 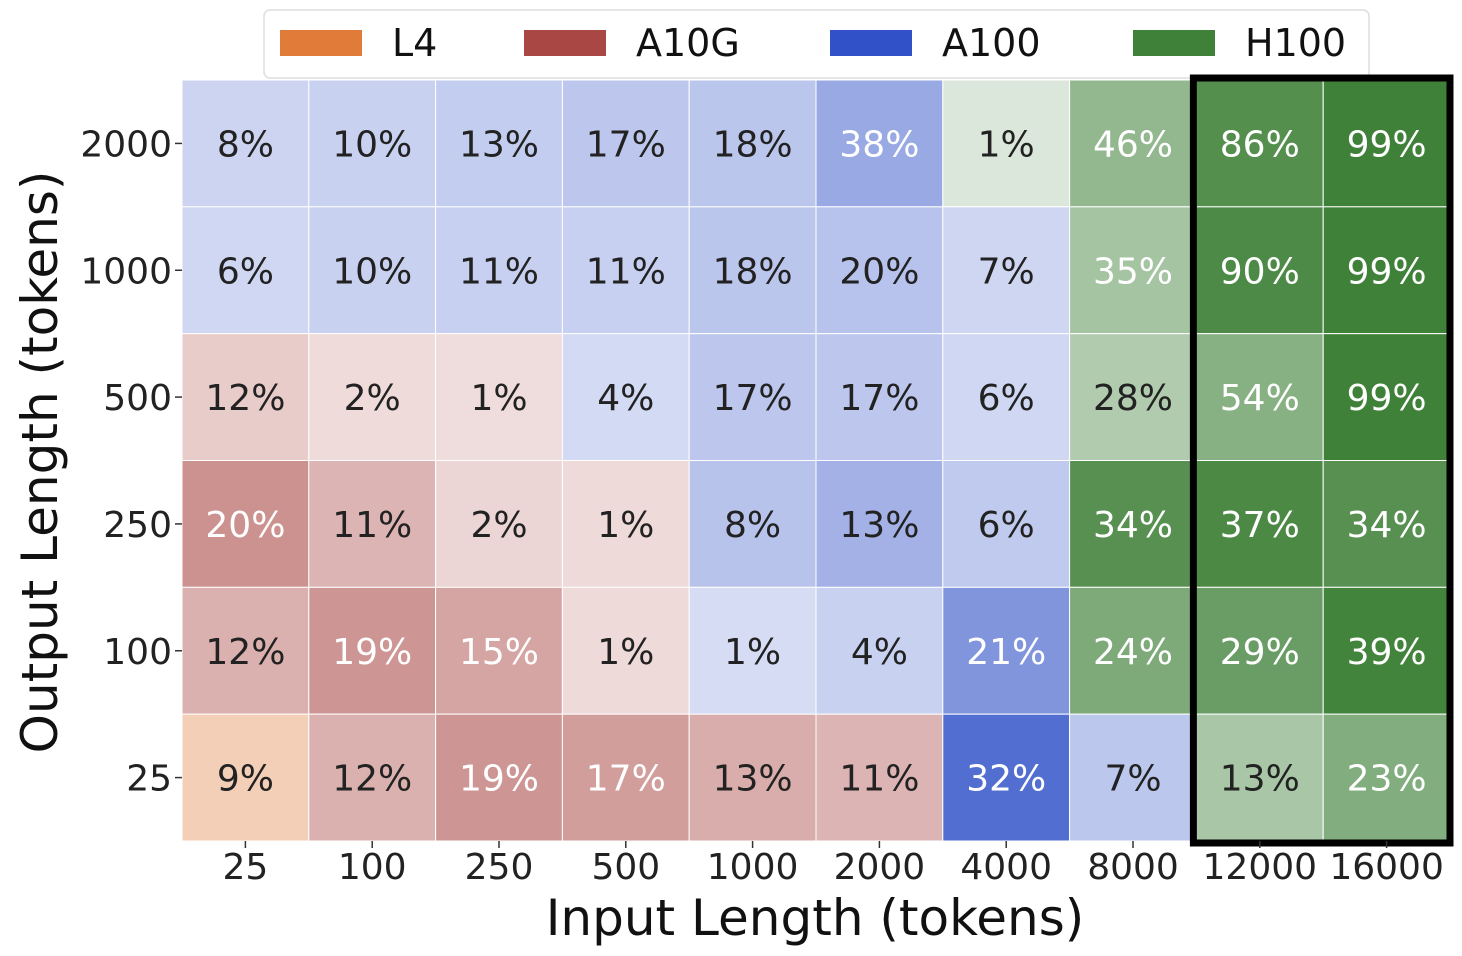 I want to click on legend-label: A100, so click(x=991, y=43).